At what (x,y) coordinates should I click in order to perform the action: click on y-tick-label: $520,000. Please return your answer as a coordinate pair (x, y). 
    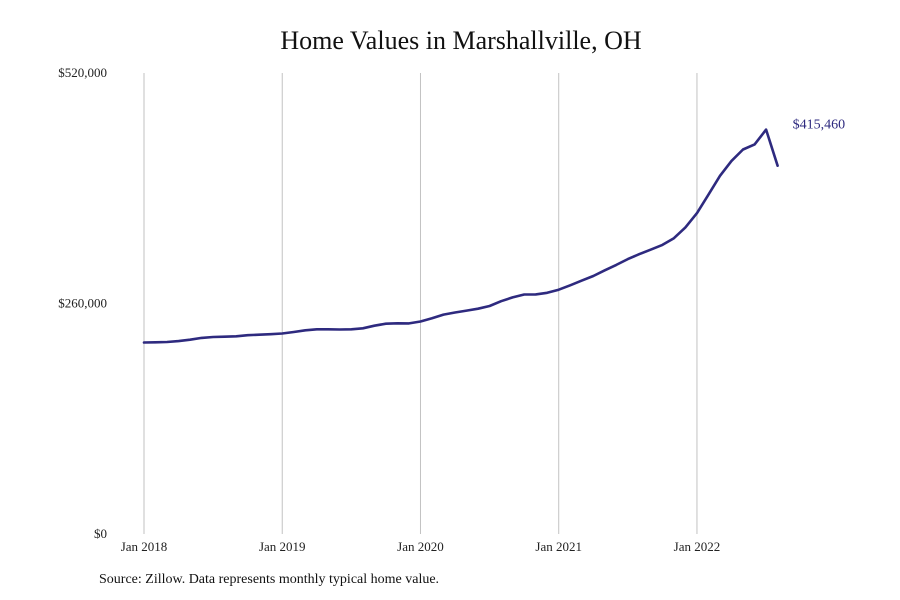
    Looking at the image, I should click on (82, 72).